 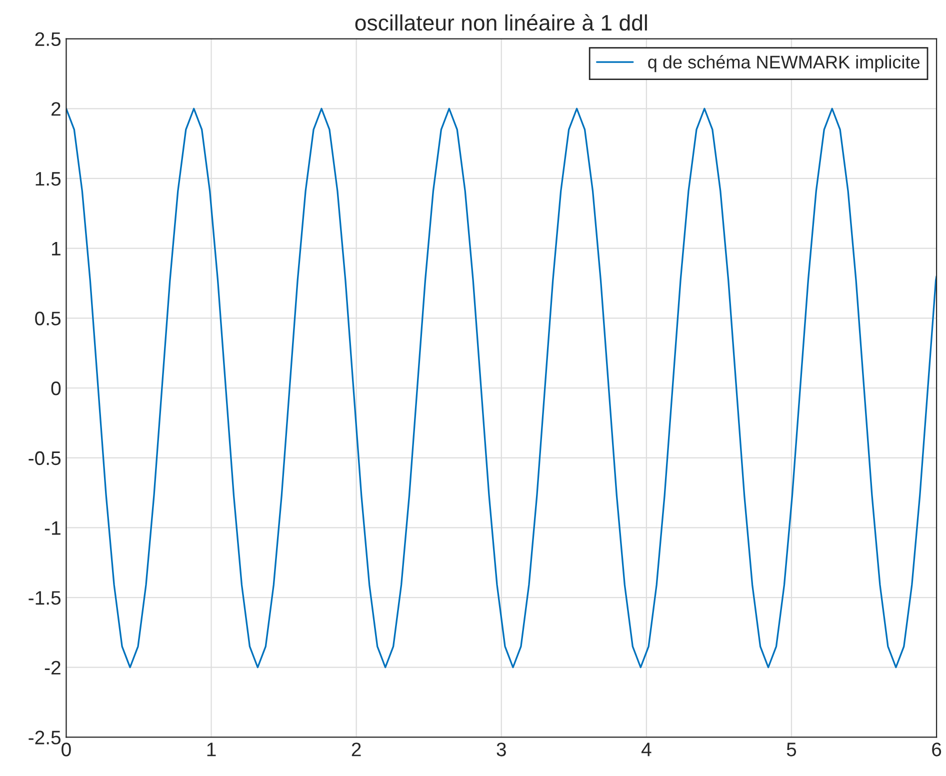 I want to click on y-tick-label: -1.5, so click(x=44, y=598).